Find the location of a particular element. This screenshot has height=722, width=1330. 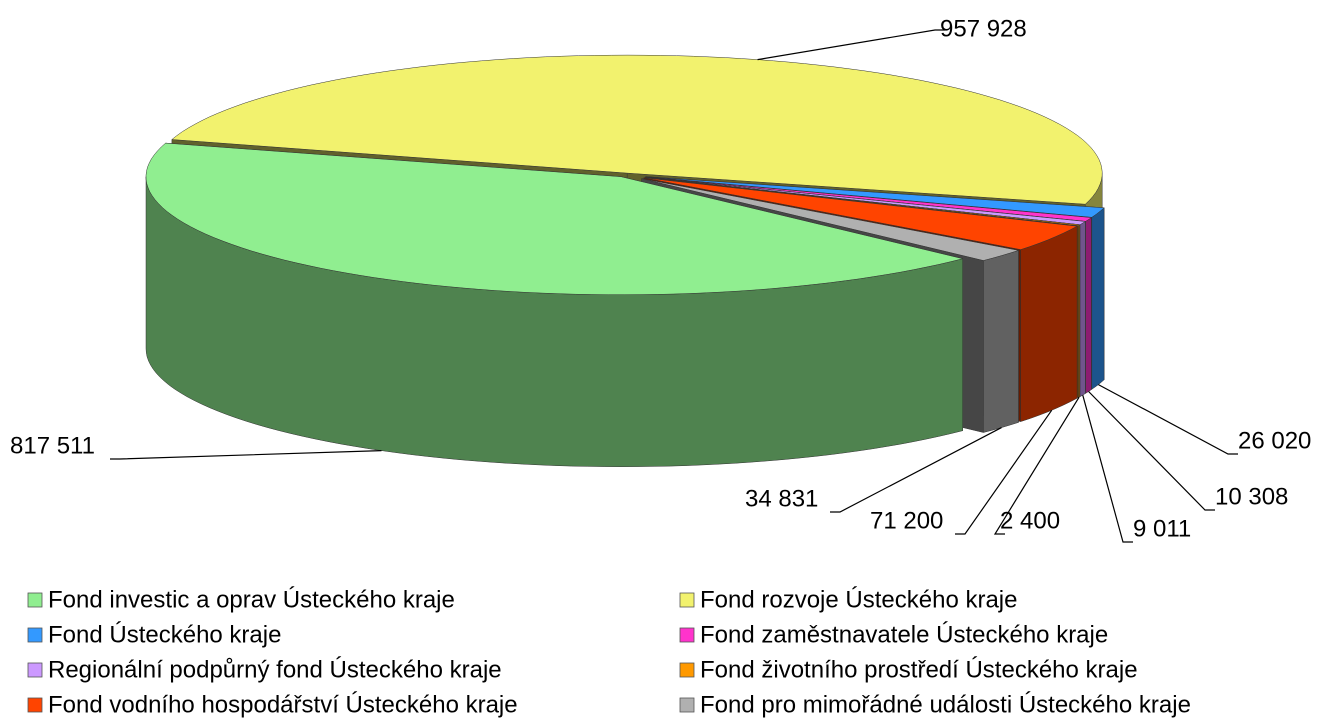

data-label: 10 308 is located at coordinates (1251, 496).